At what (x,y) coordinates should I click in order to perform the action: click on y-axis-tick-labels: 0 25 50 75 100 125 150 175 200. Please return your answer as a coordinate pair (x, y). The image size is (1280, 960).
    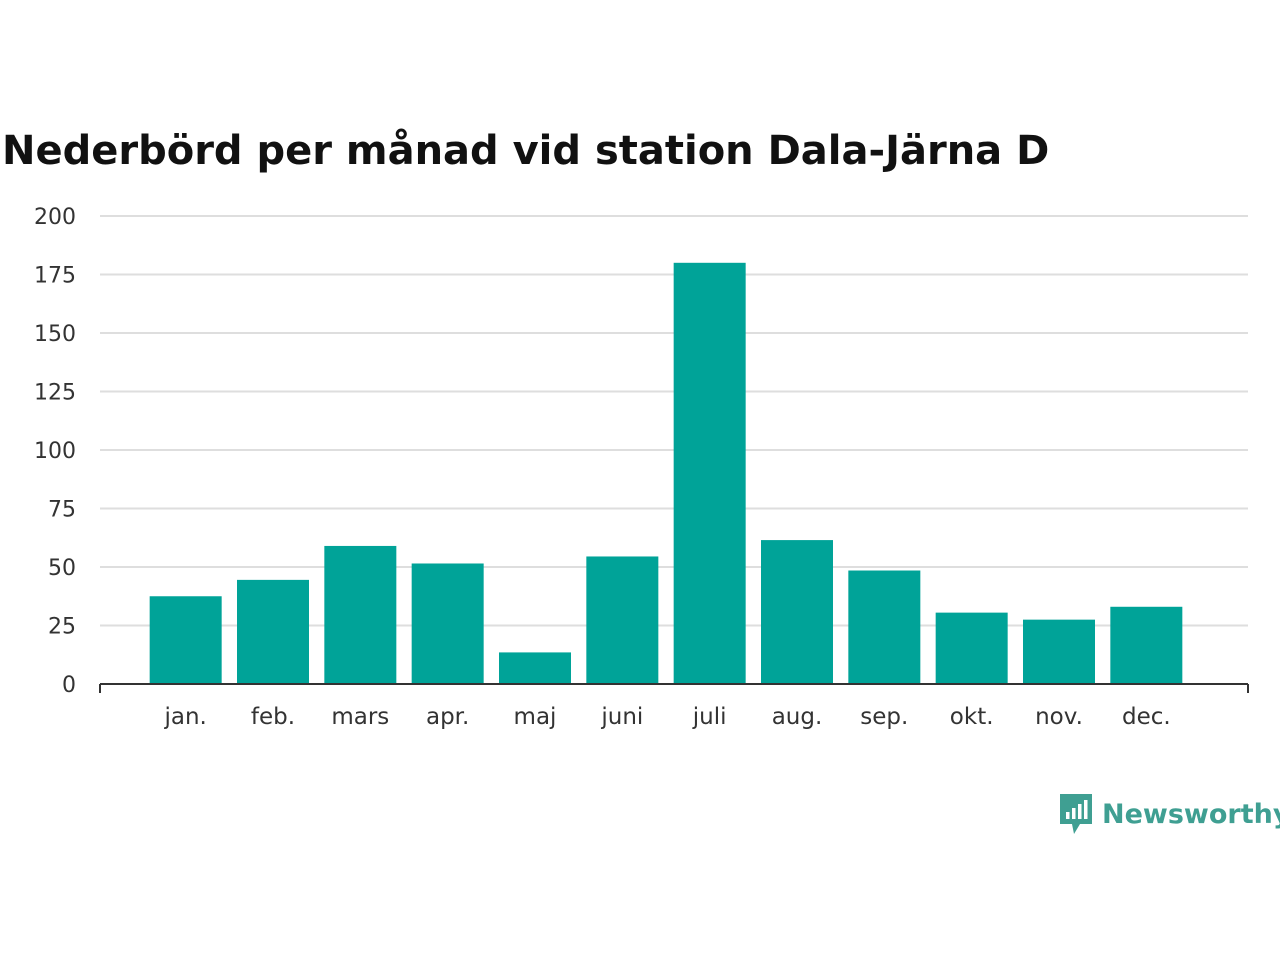
    Looking at the image, I should click on (55, 451).